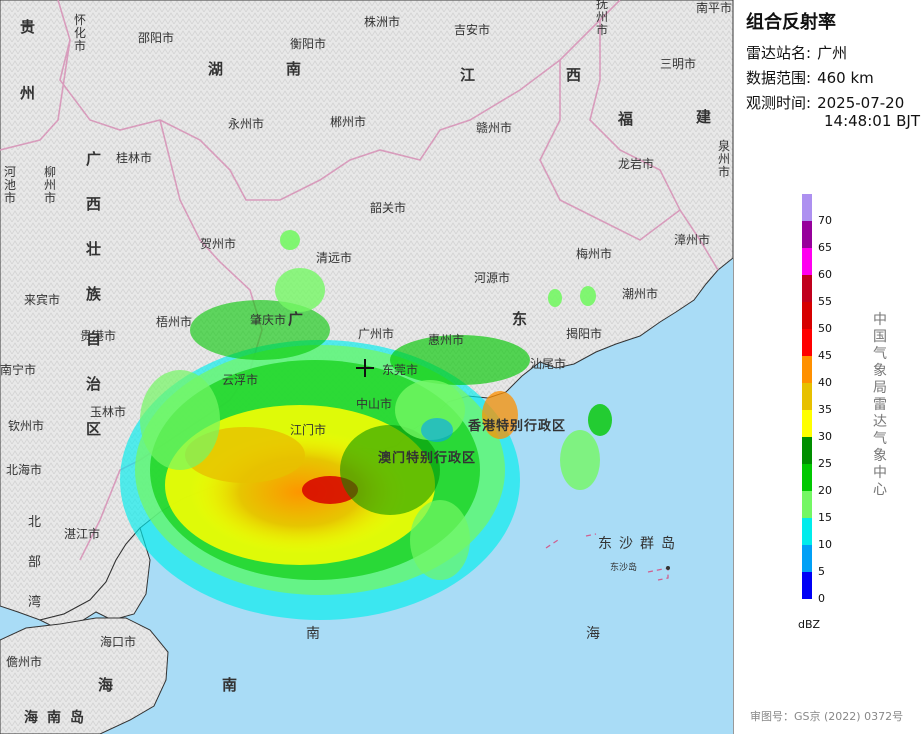 The width and height of the screenshot is (924, 734). Describe the element at coordinates (10, 172) in the screenshot. I see `city-label: 河` at that location.